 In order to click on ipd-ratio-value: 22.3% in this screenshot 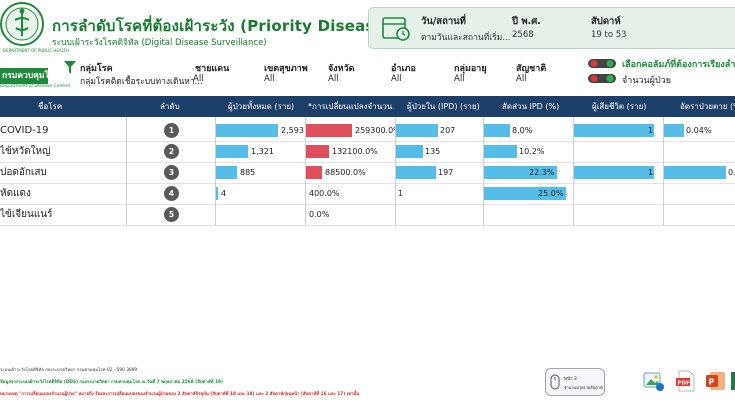, I will do `click(542, 172)`.